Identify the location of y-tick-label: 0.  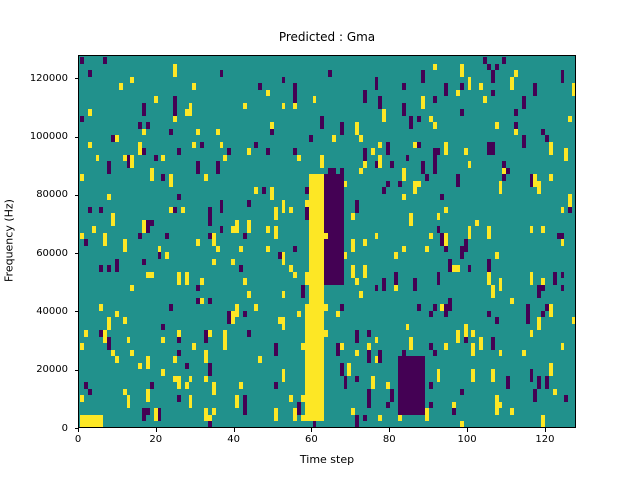
(64, 428).